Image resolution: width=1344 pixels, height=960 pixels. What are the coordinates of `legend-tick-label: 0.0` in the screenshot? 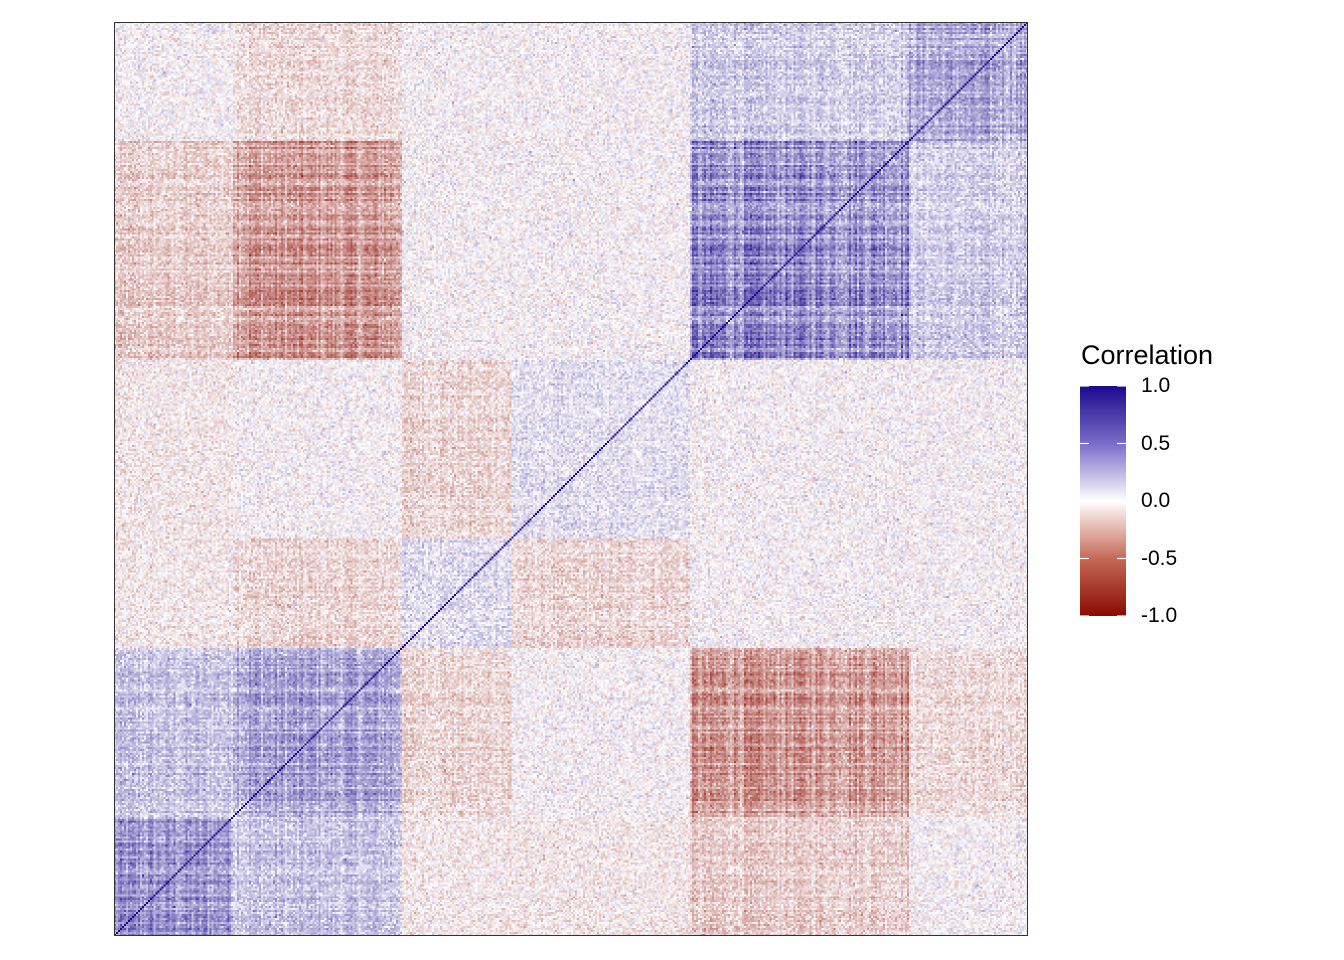 It's located at (1156, 500).